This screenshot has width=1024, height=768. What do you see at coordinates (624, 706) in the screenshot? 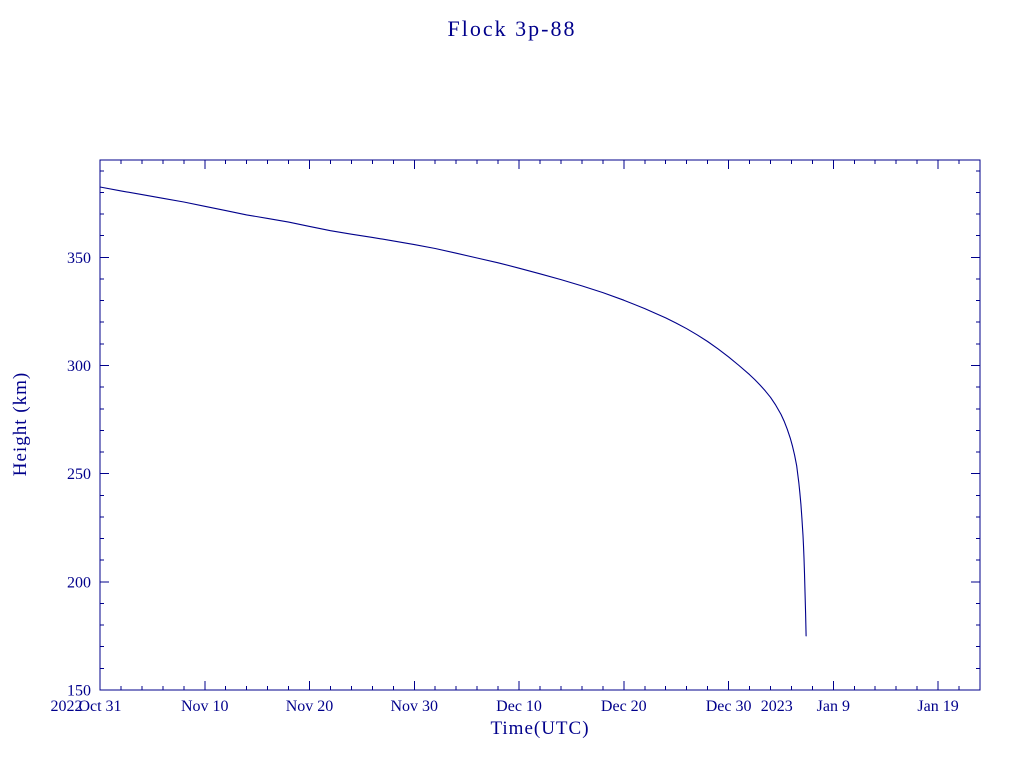
I see `x-tick-label: Dec 20` at bounding box center [624, 706].